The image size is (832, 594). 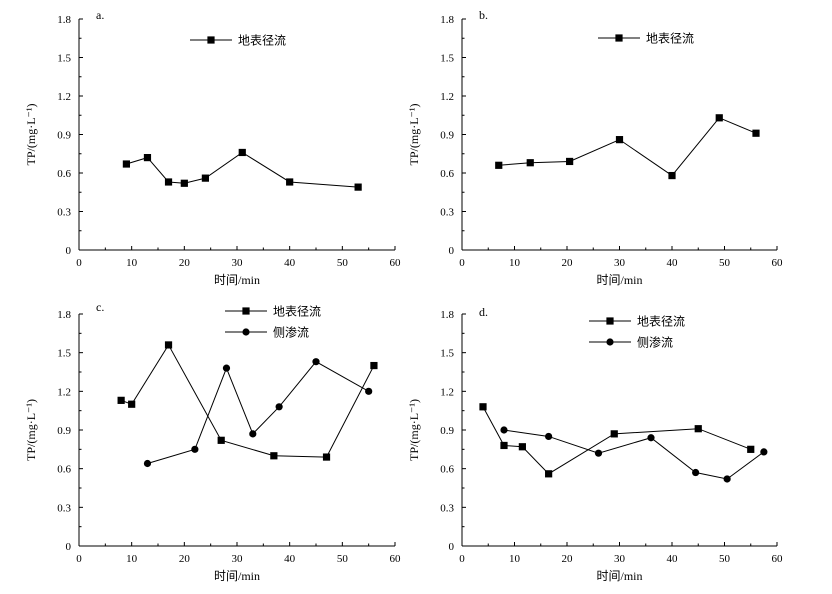 I want to click on panel-label: d., so click(x=483, y=312).